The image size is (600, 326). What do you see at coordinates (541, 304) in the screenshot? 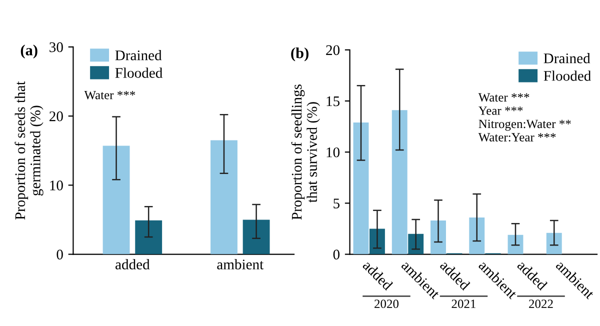
I see `text: 2022` at bounding box center [541, 304].